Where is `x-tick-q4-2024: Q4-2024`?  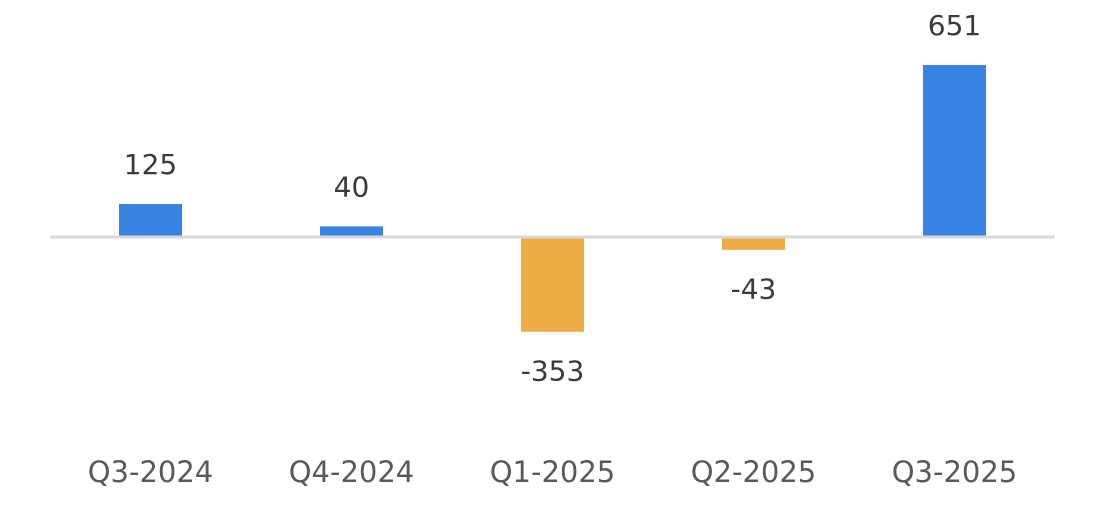
x-tick-q4-2024: Q4-2024 is located at coordinates (352, 472).